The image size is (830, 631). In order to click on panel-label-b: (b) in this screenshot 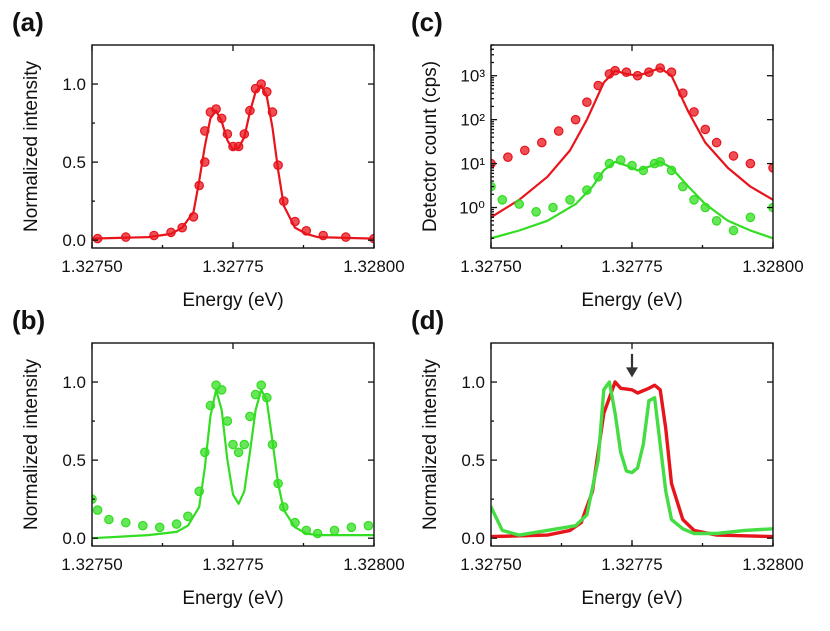, I will do `click(28, 320)`.